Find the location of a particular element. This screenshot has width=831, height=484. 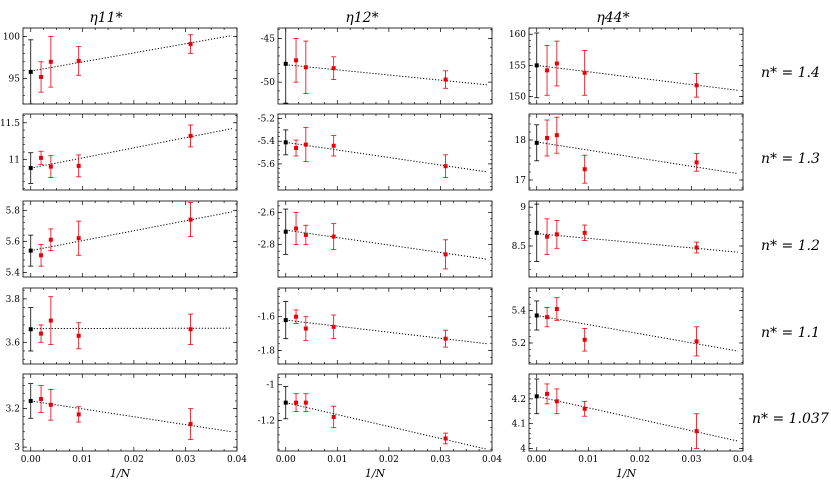

panel-r4-c3: 5.2 5.4 is located at coordinates (628, 326).